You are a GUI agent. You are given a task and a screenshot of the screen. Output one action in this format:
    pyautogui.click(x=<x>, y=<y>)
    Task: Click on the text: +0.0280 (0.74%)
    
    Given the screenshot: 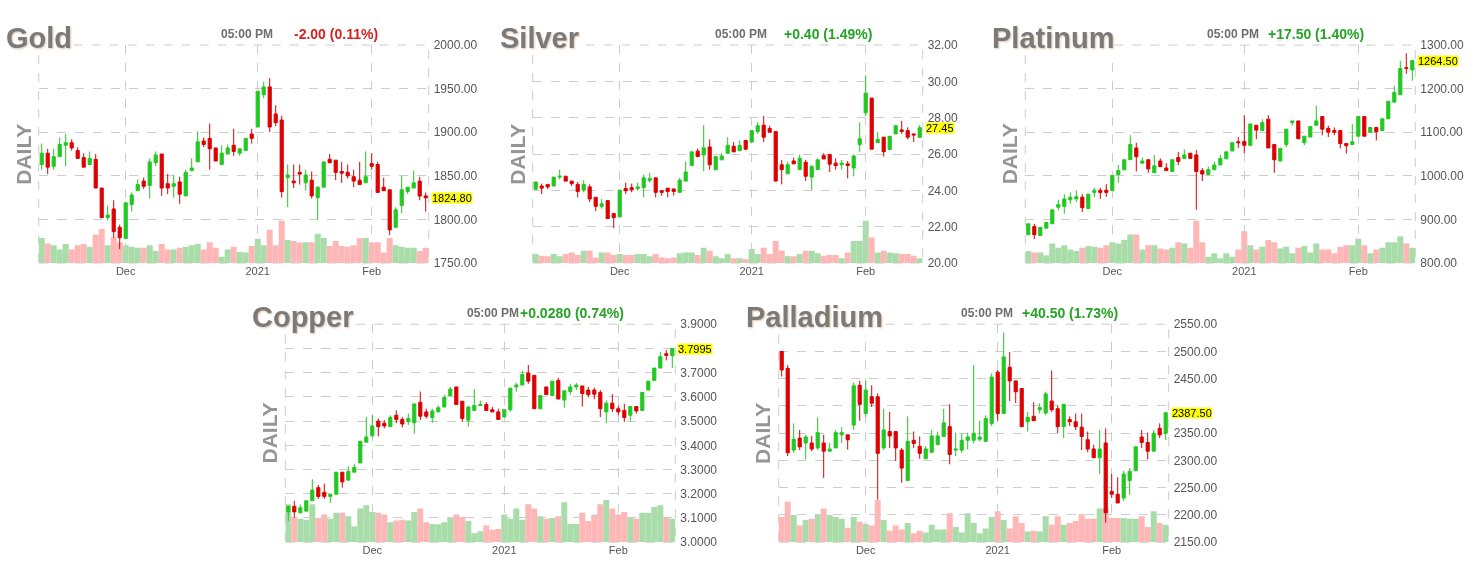 What is the action you would take?
    pyautogui.click(x=572, y=313)
    